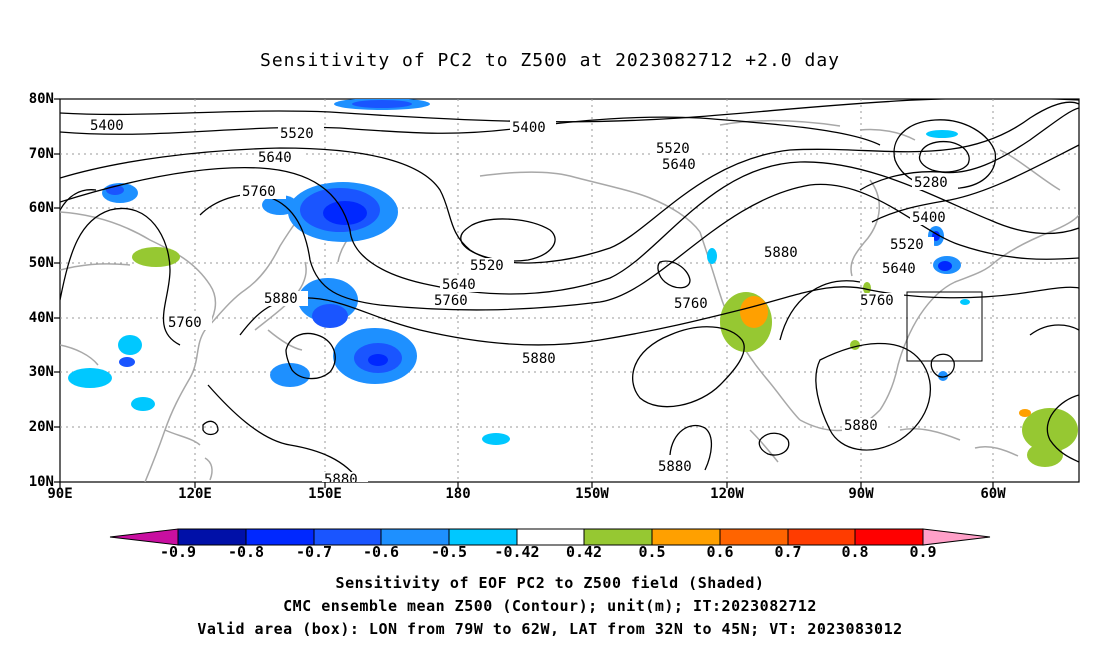 The width and height of the screenshot is (1100, 650). Describe the element at coordinates (60, 494) in the screenshot. I see `lon-label: 90E` at that location.